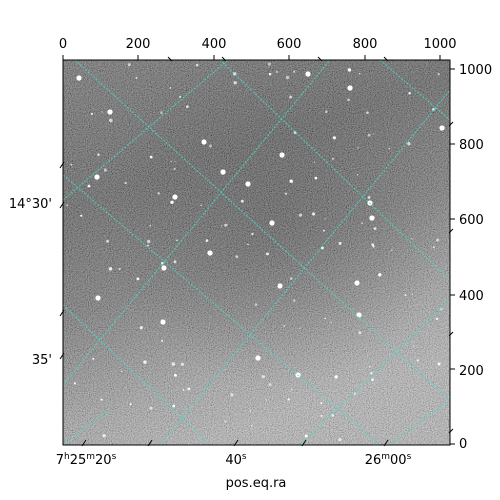 The image size is (500, 500). Describe the element at coordinates (475, 257) in the screenshot. I see `right-axis: 0 200 400 600 800 1000` at that location.